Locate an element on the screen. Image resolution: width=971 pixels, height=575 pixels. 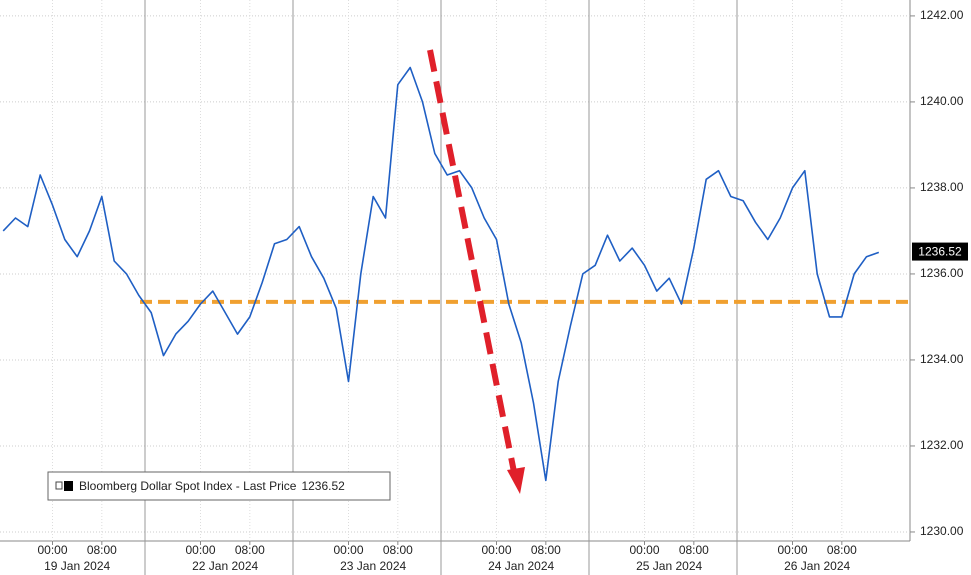
legend-box is located at coordinates (219, 486).